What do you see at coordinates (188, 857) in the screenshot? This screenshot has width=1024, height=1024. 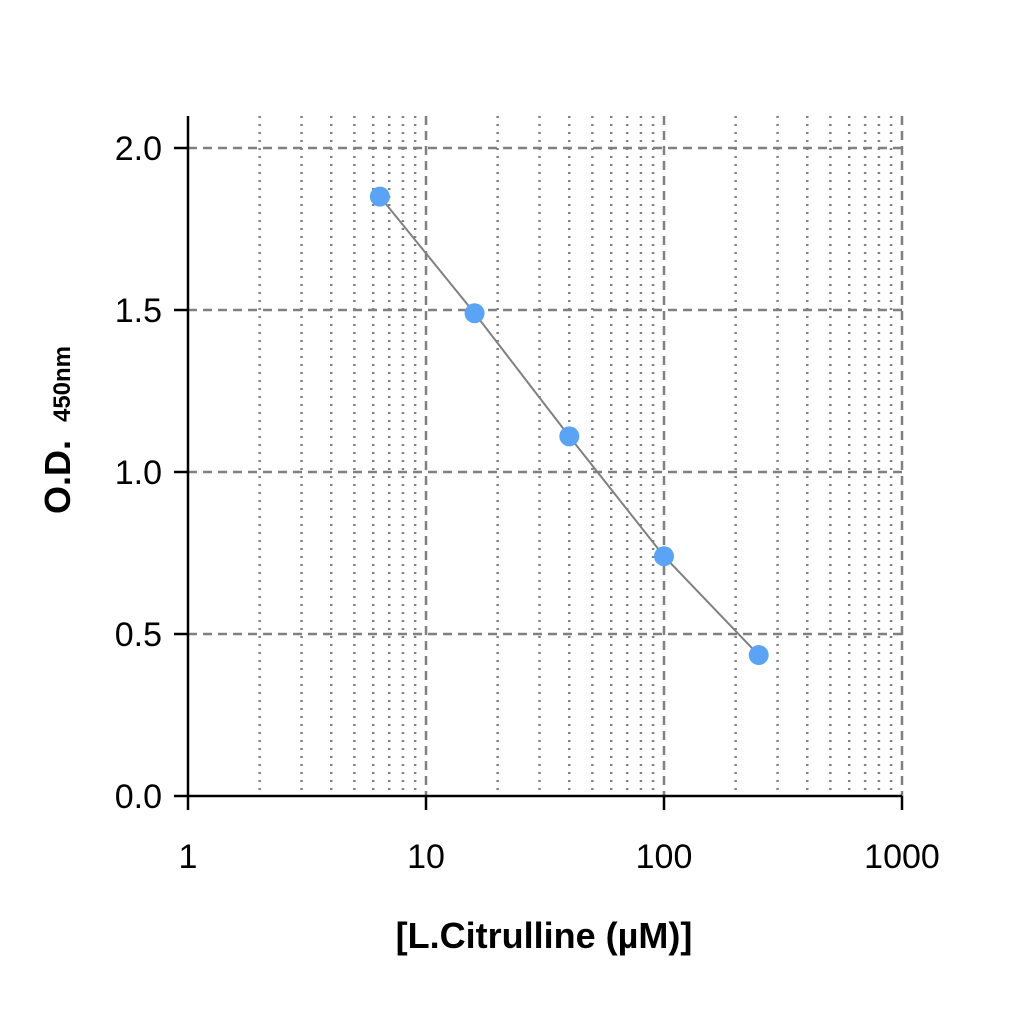 I see `x-tick-label: 1` at bounding box center [188, 857].